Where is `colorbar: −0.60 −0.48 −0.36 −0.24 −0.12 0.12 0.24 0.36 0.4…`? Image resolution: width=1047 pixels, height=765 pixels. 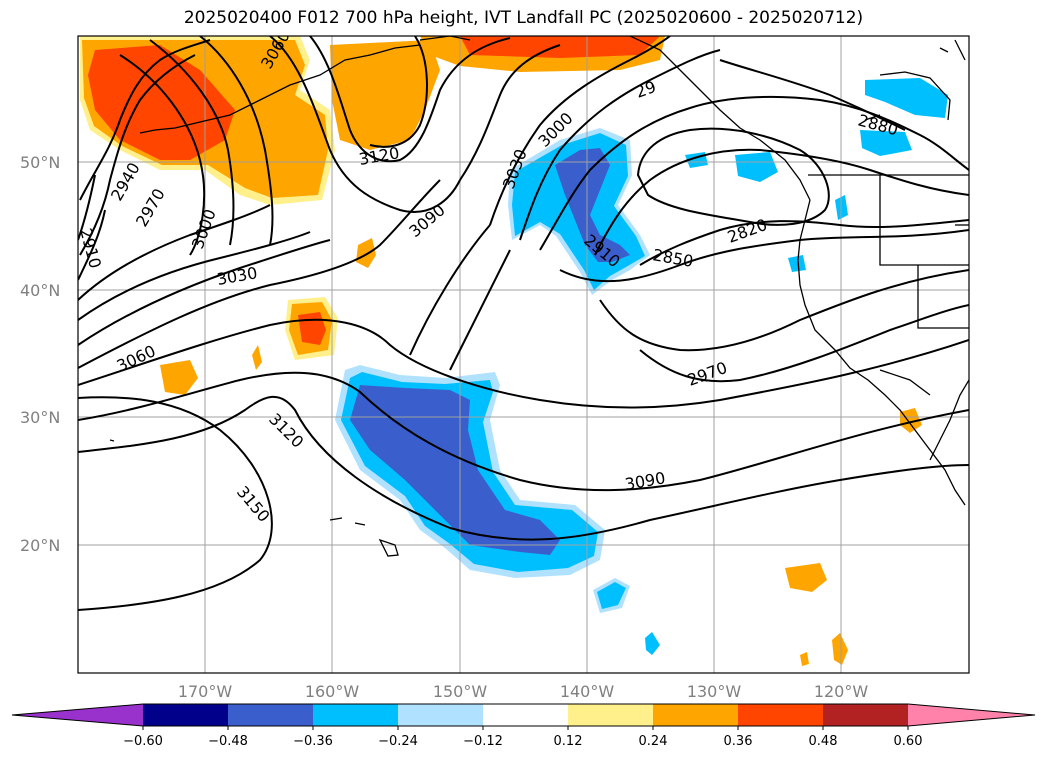
colorbar: −0.60 −0.48 −0.36 −0.24 −0.12 0.12 0.24 0.36 0.4… is located at coordinates (523, 726).